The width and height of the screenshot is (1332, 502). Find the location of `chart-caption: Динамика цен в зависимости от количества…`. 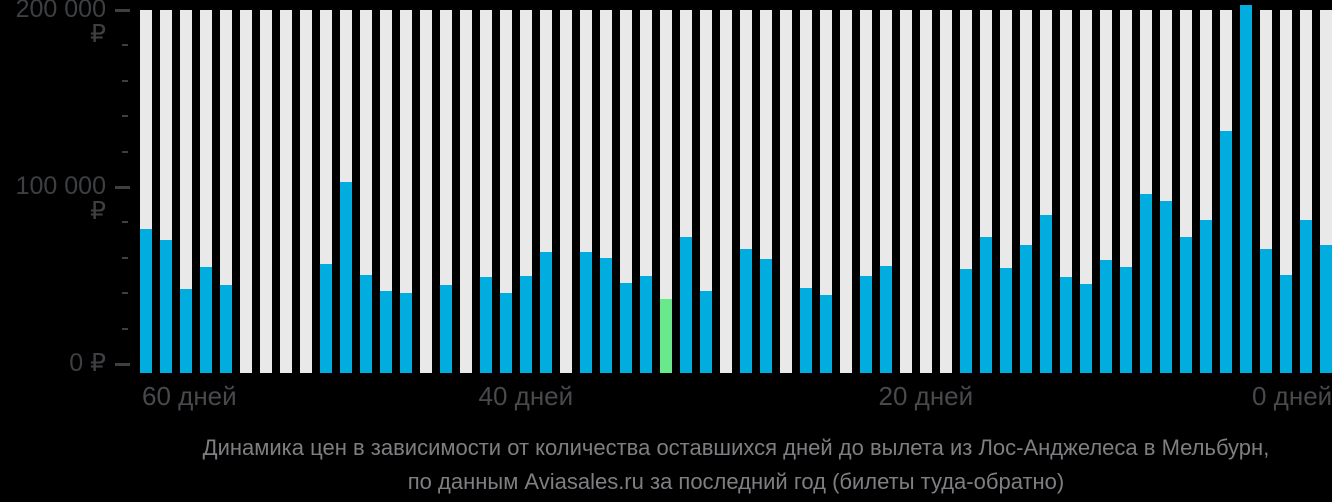

chart-caption: Динамика цен в зависимости от количества… is located at coordinates (736, 465).